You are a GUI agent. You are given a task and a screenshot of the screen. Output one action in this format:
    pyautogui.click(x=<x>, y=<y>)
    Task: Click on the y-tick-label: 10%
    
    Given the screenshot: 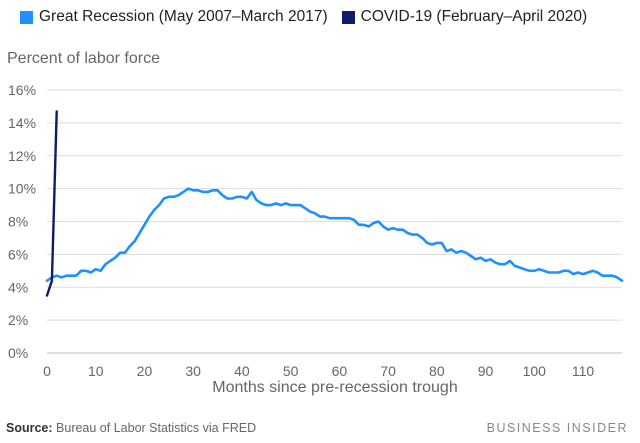 What is the action you would take?
    pyautogui.click(x=22, y=189)
    